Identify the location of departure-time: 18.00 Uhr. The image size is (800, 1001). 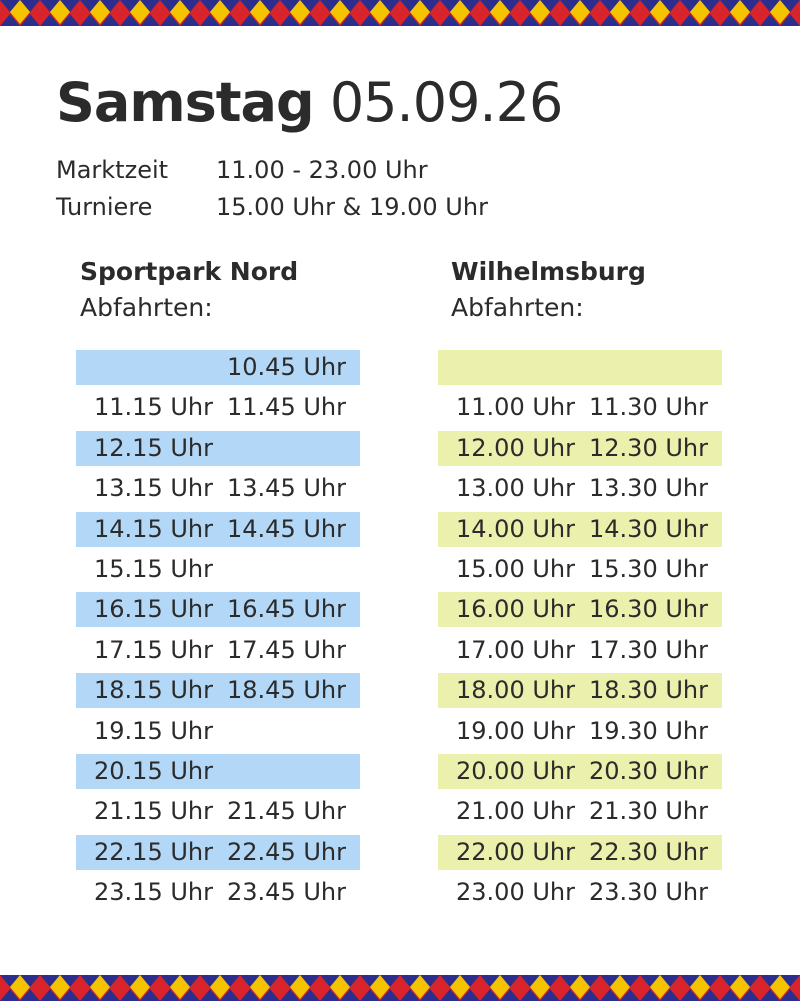
(515, 690).